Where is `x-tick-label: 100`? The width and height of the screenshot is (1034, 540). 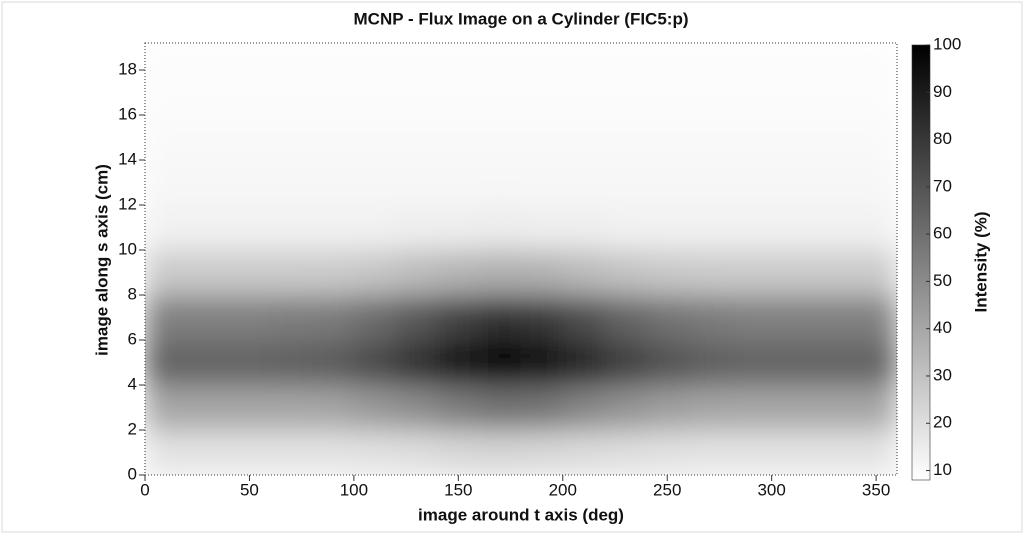
x-tick-label: 100 is located at coordinates (354, 489).